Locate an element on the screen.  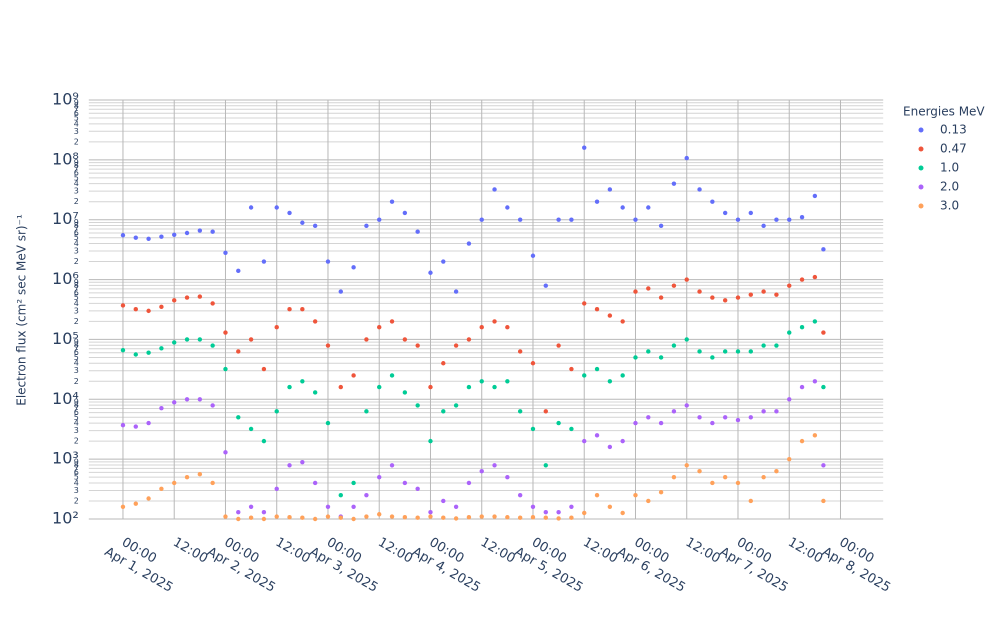
y-tick-label: 10² is located at coordinates (65, 518).